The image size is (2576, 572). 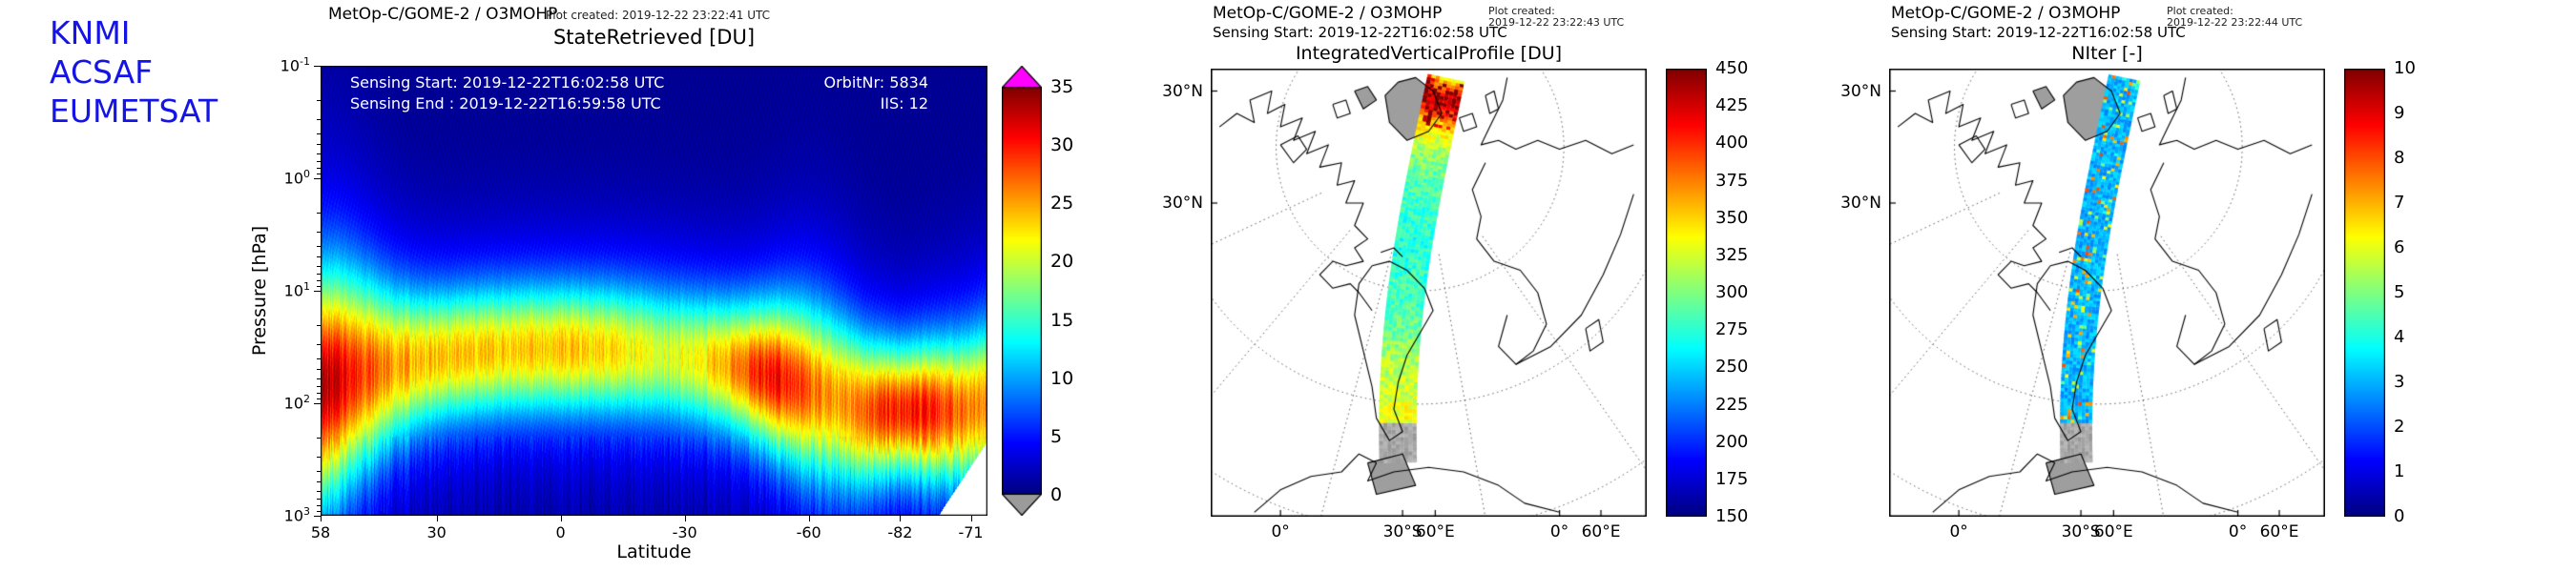 What do you see at coordinates (306, 511) in the screenshot?
I see `pressure-tick-exponent: 3` at bounding box center [306, 511].